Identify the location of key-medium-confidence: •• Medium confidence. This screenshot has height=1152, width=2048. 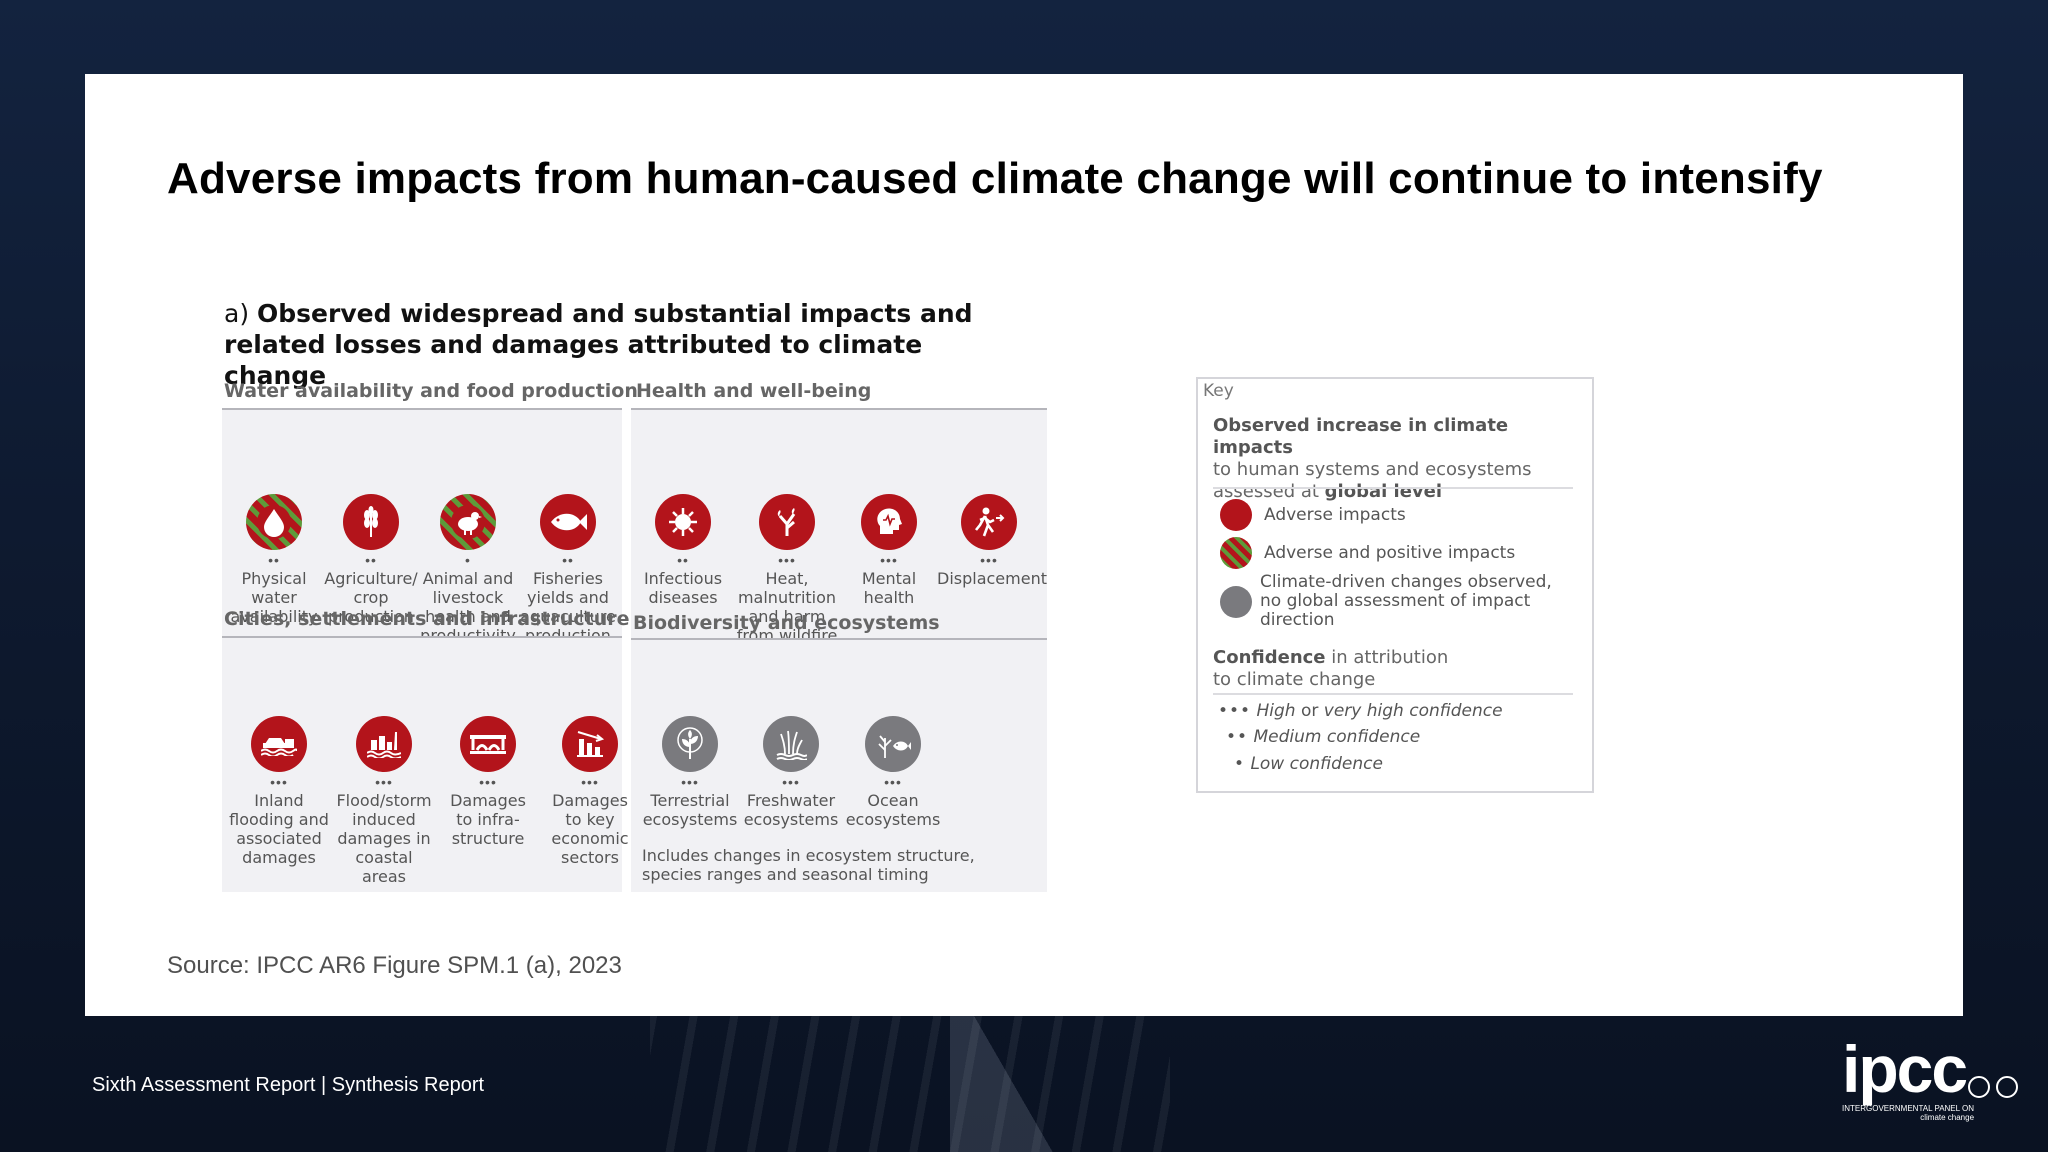
(1323, 737).